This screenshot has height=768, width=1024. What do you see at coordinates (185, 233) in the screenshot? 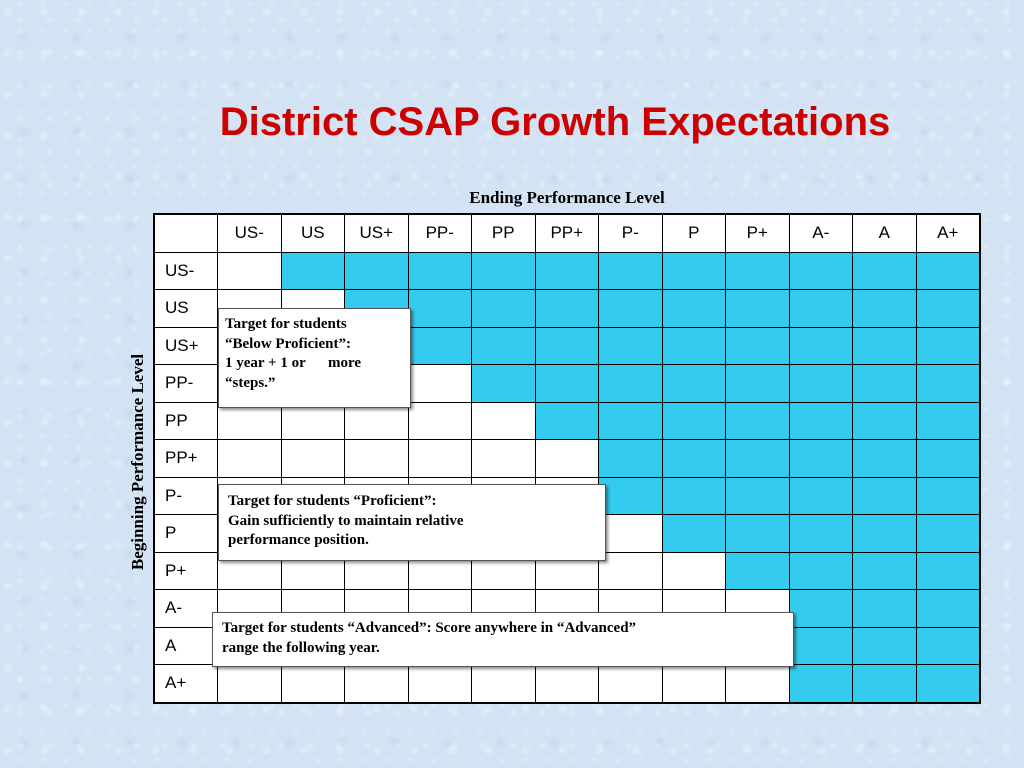
I see `table-corner-cell` at bounding box center [185, 233].